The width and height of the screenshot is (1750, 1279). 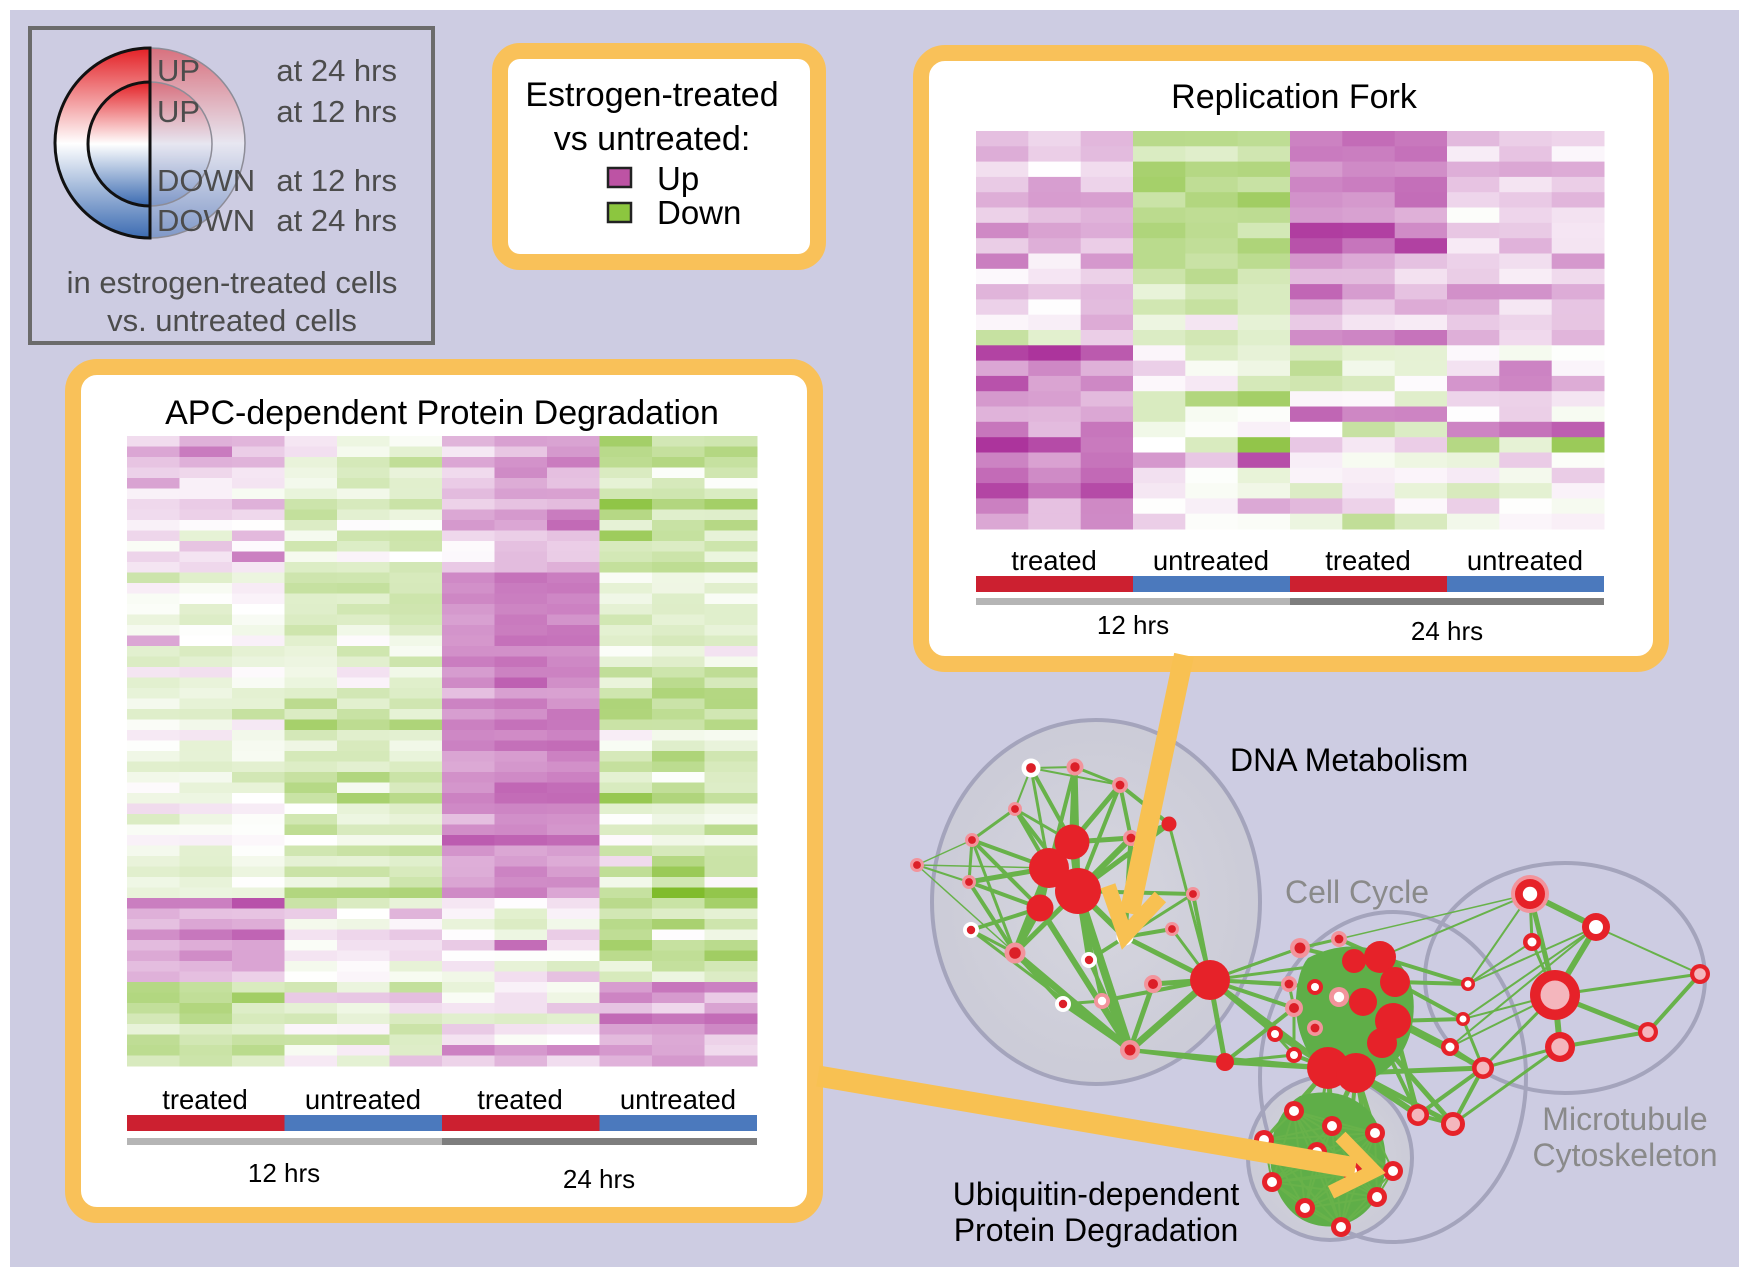 I want to click on svg-text: vs untreated:, so click(x=652, y=139).